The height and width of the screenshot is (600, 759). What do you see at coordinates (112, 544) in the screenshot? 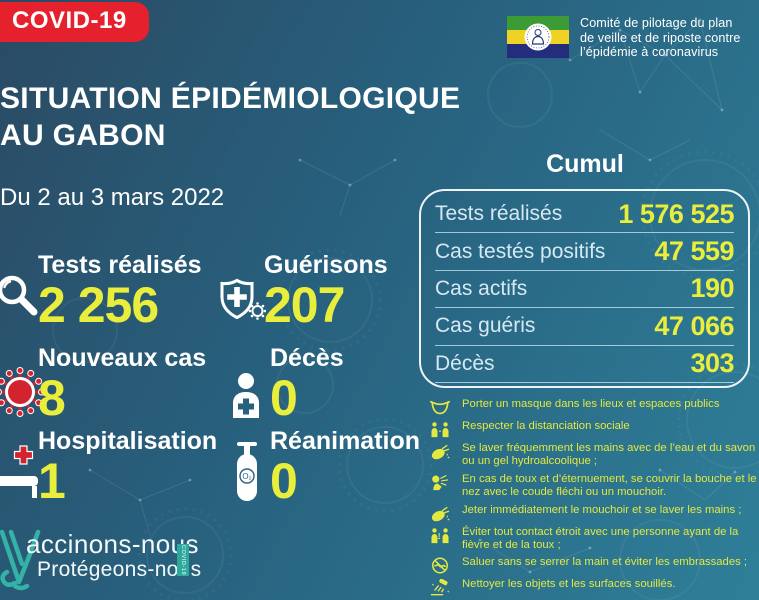
I see `vaccinons-nous-text: accinons-nous` at bounding box center [112, 544].